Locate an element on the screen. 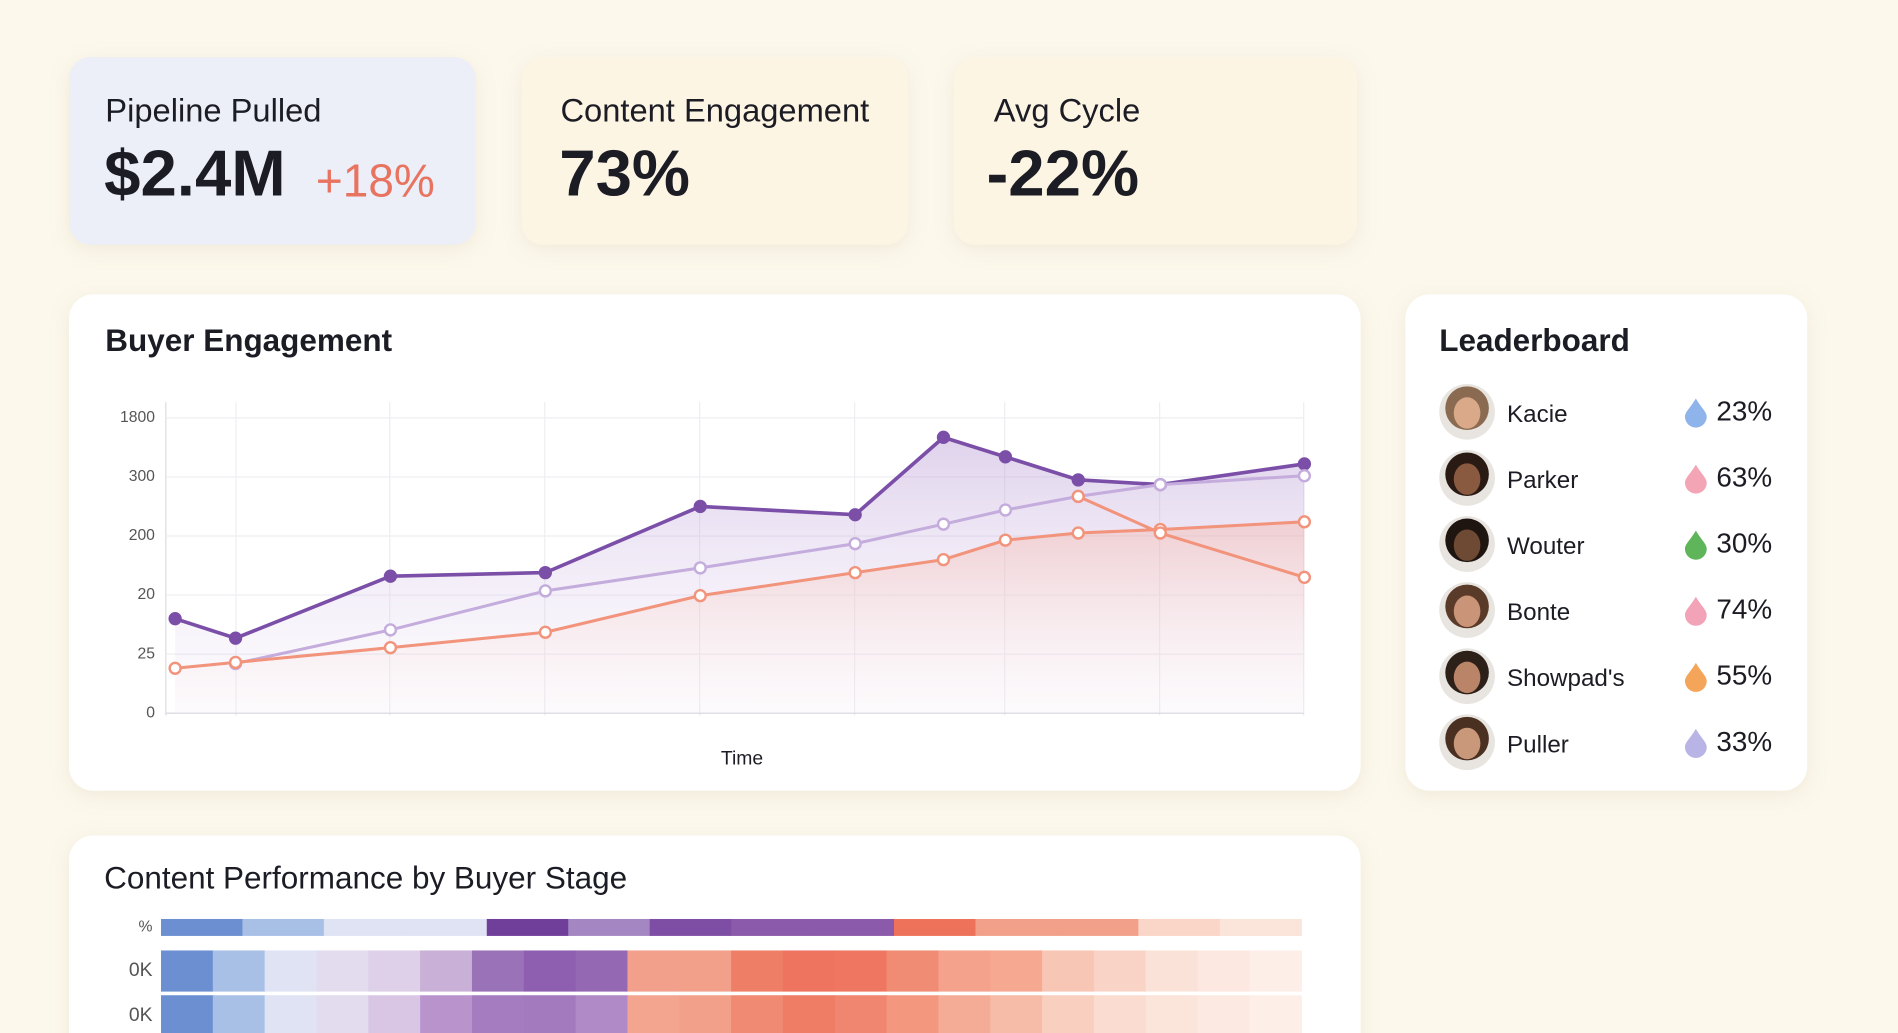 Image resolution: width=1898 pixels, height=1033 pixels. leader-share: 74% is located at coordinates (1744, 609).